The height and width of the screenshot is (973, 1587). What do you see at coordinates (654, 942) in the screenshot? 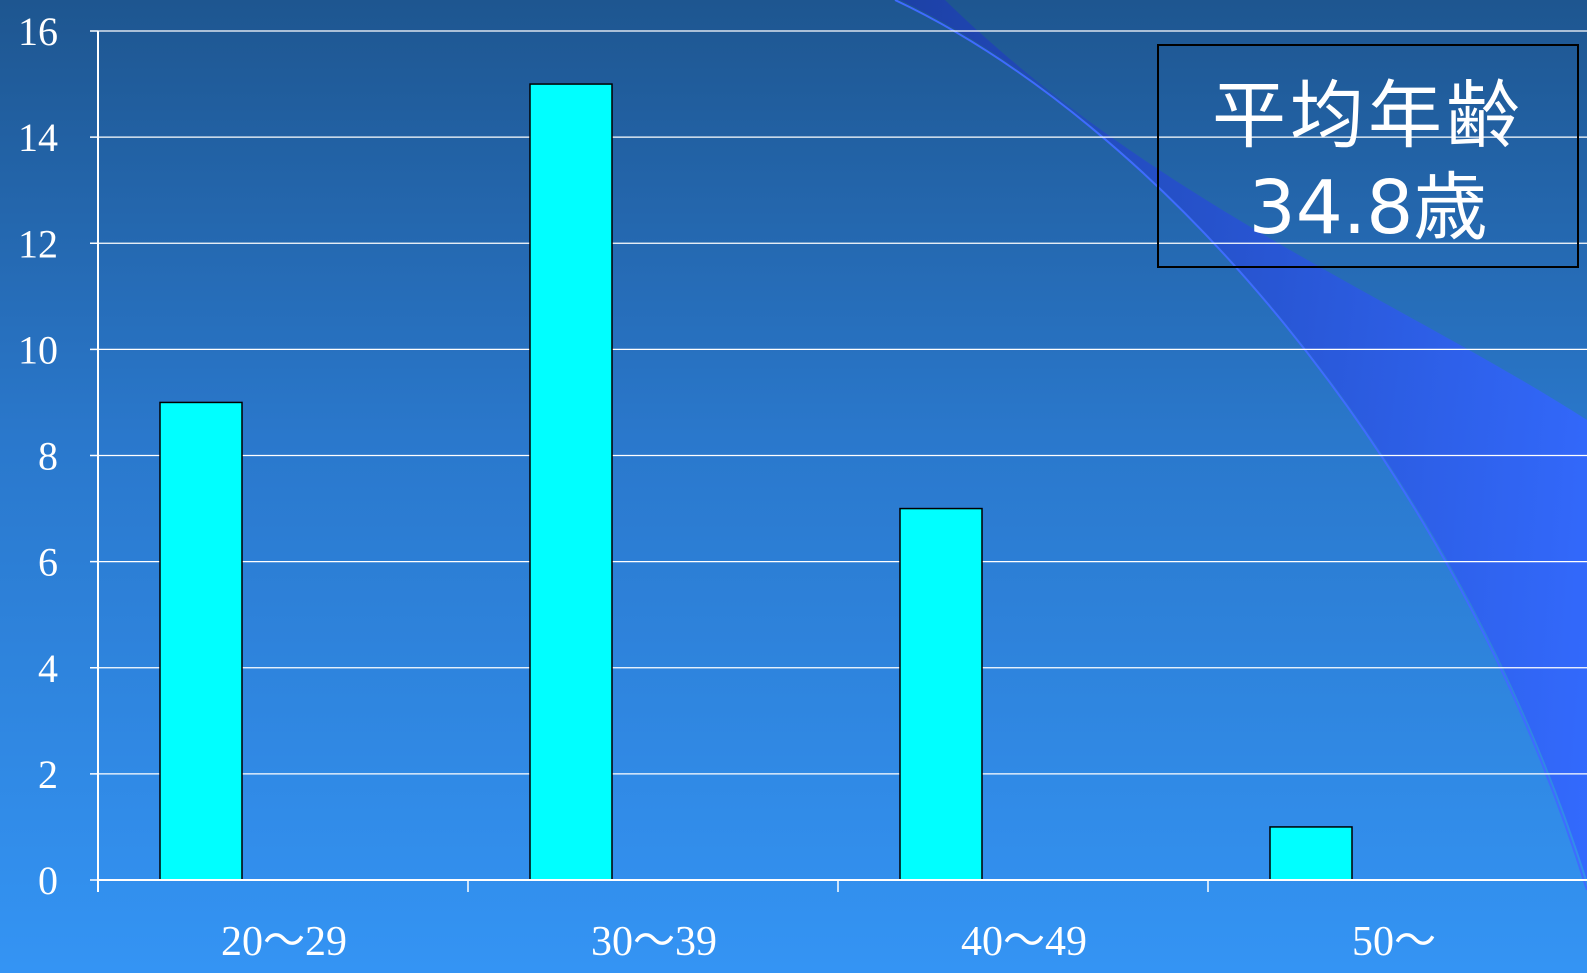
I see `x-tick-label: 30〜39` at bounding box center [654, 942].